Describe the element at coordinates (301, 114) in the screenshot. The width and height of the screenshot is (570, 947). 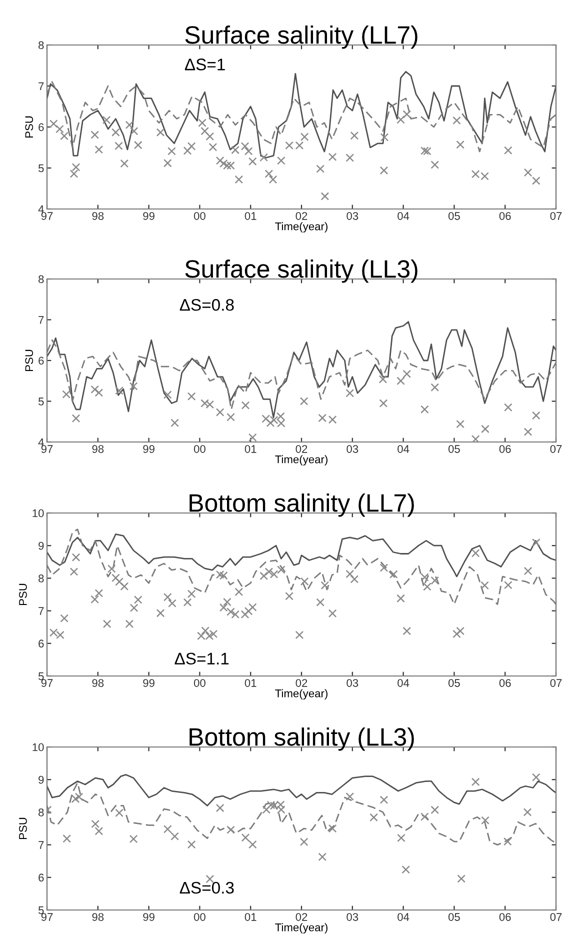
I see `line-series` at that location.